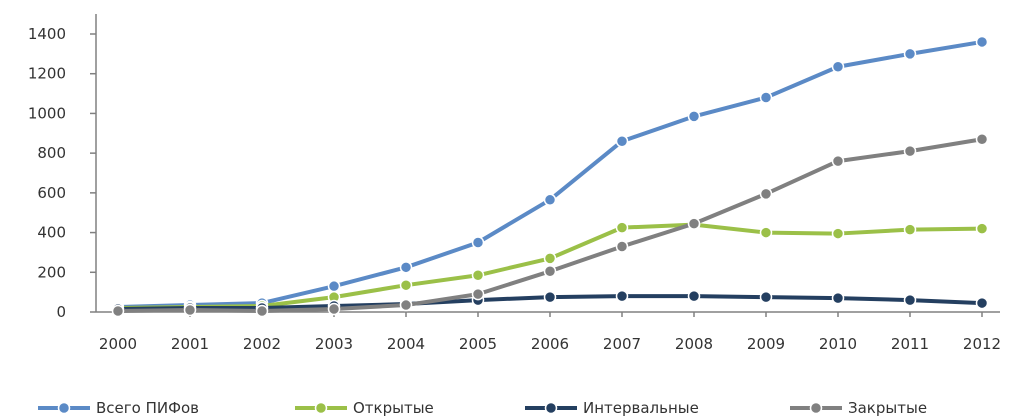  I want to click on x-tick-label: 2009, so click(766, 344).